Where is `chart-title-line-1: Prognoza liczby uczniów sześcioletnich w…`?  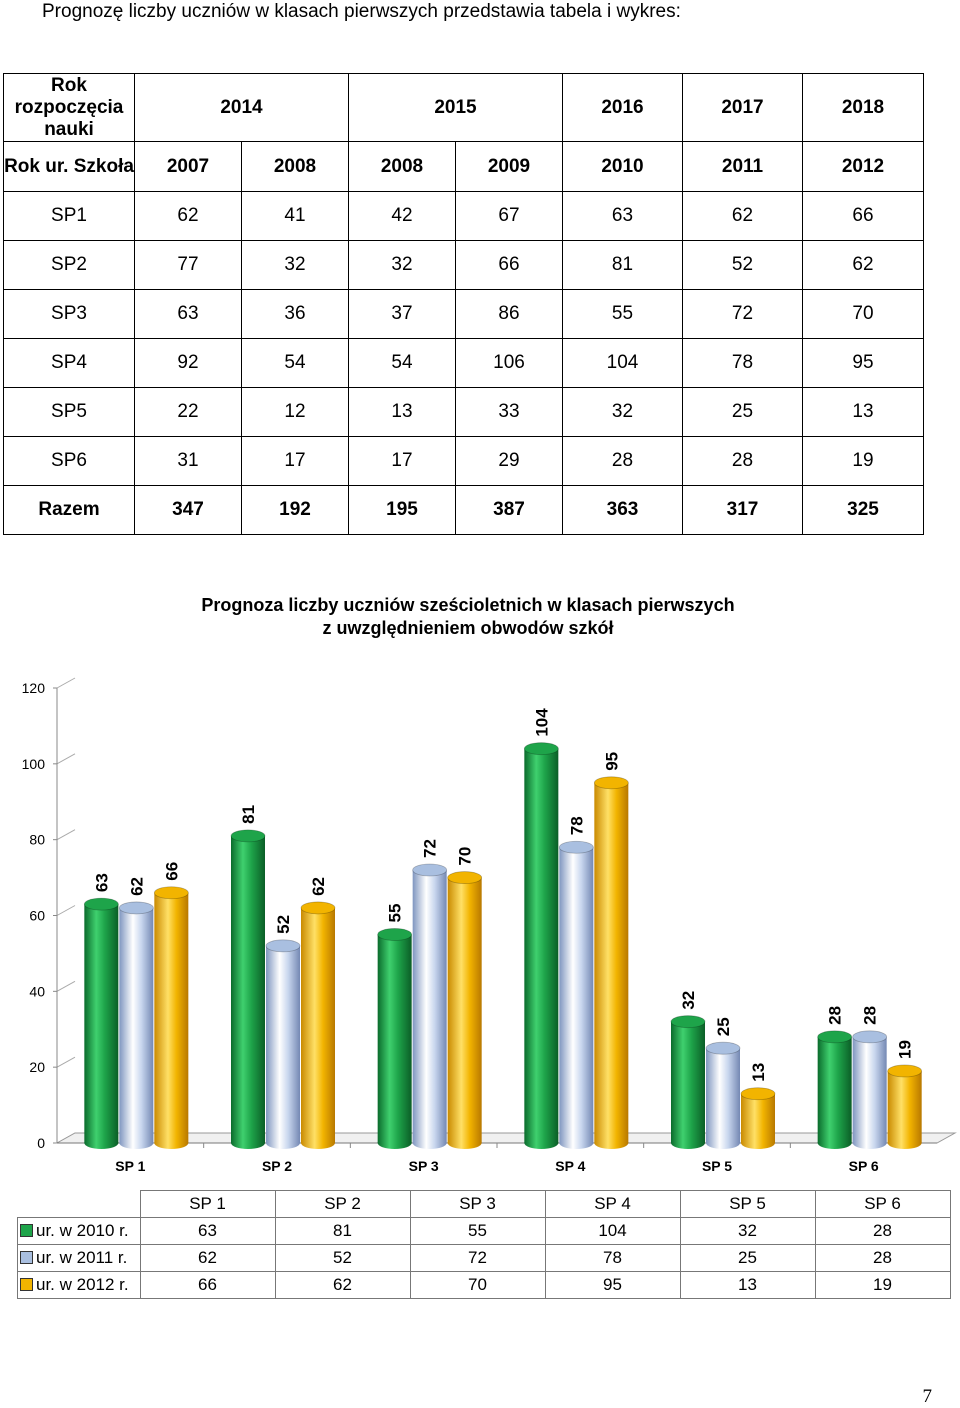
chart-title-line-1: Prognoza liczby uczniów sześcioletnich w… is located at coordinates (467, 605).